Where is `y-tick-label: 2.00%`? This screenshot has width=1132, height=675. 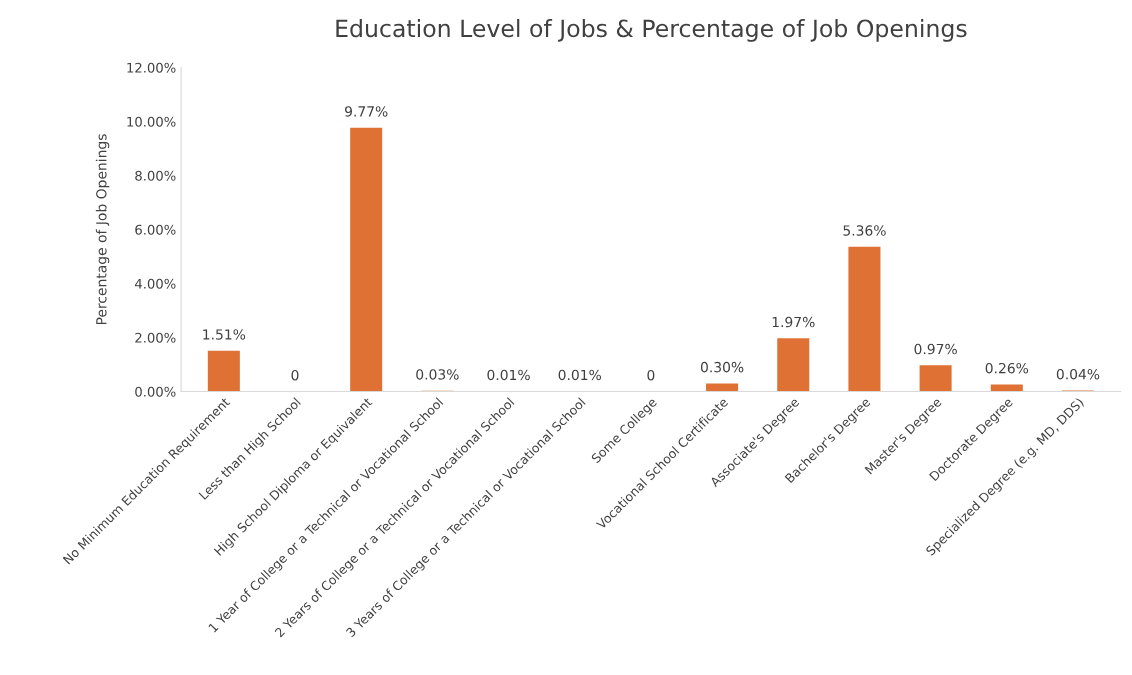 y-tick-label: 2.00% is located at coordinates (155, 337).